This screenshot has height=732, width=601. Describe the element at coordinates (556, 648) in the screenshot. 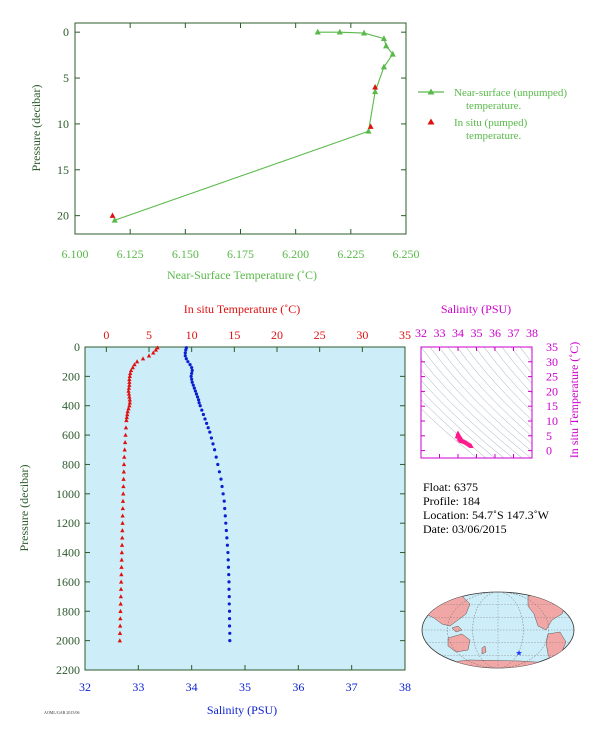

I see `map-land-south-america` at that location.